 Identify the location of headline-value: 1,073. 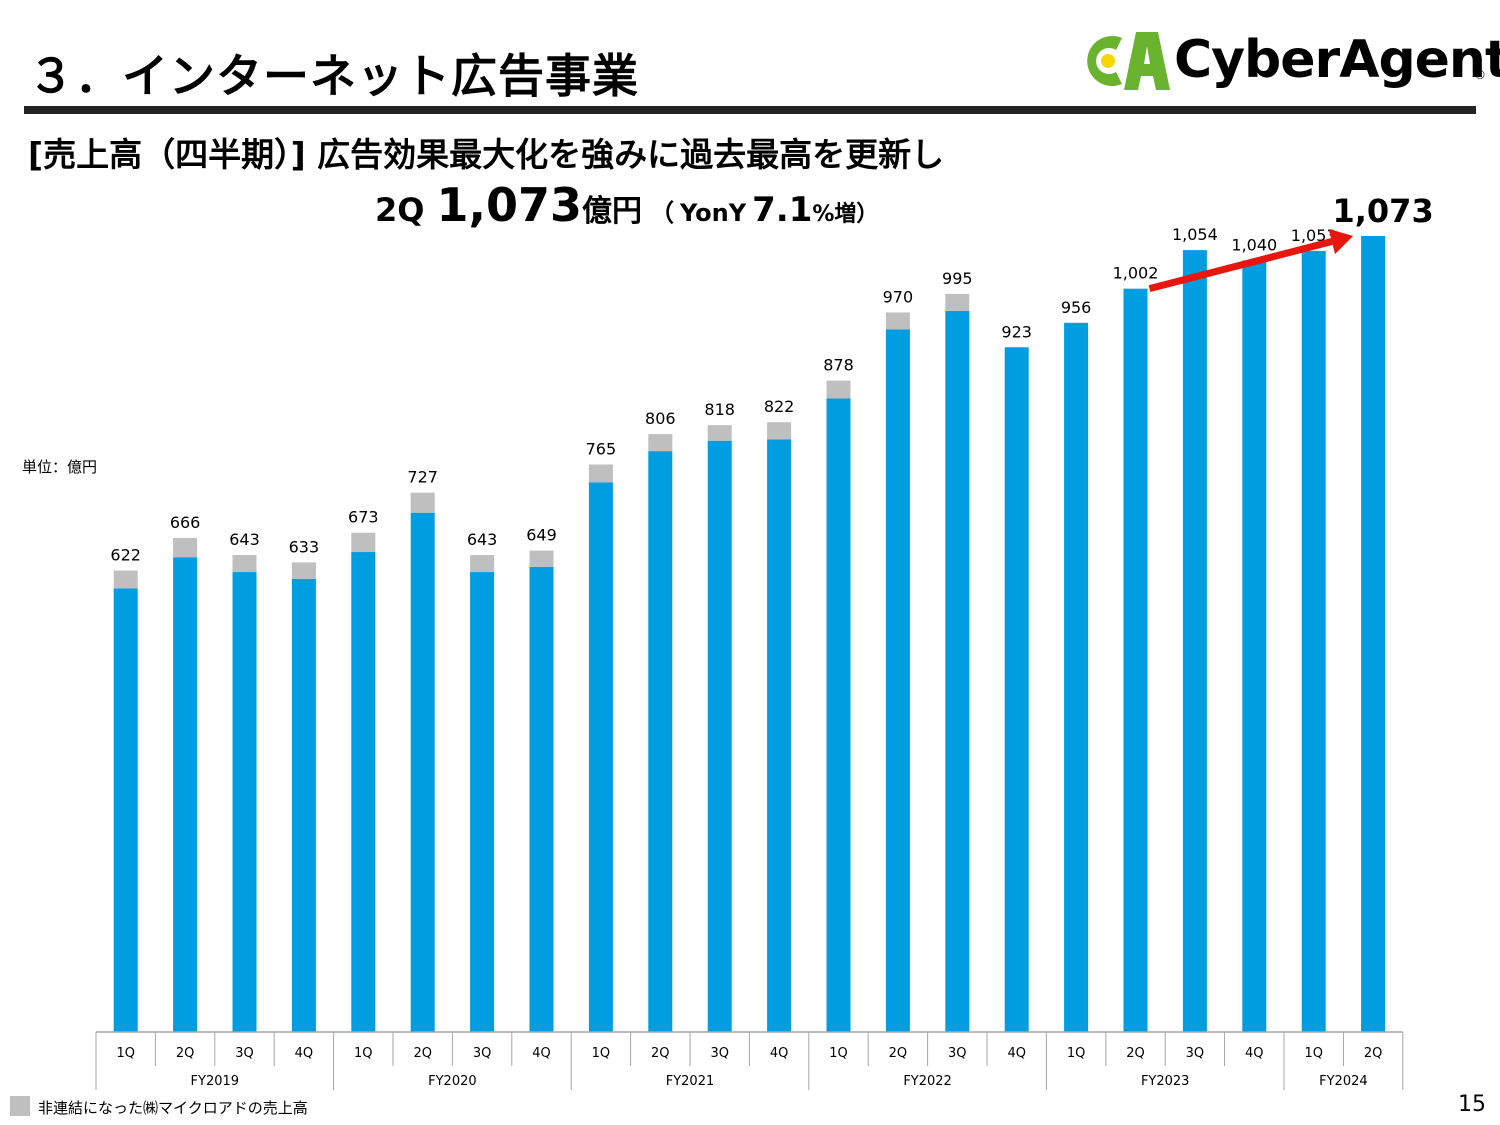
(509, 205).